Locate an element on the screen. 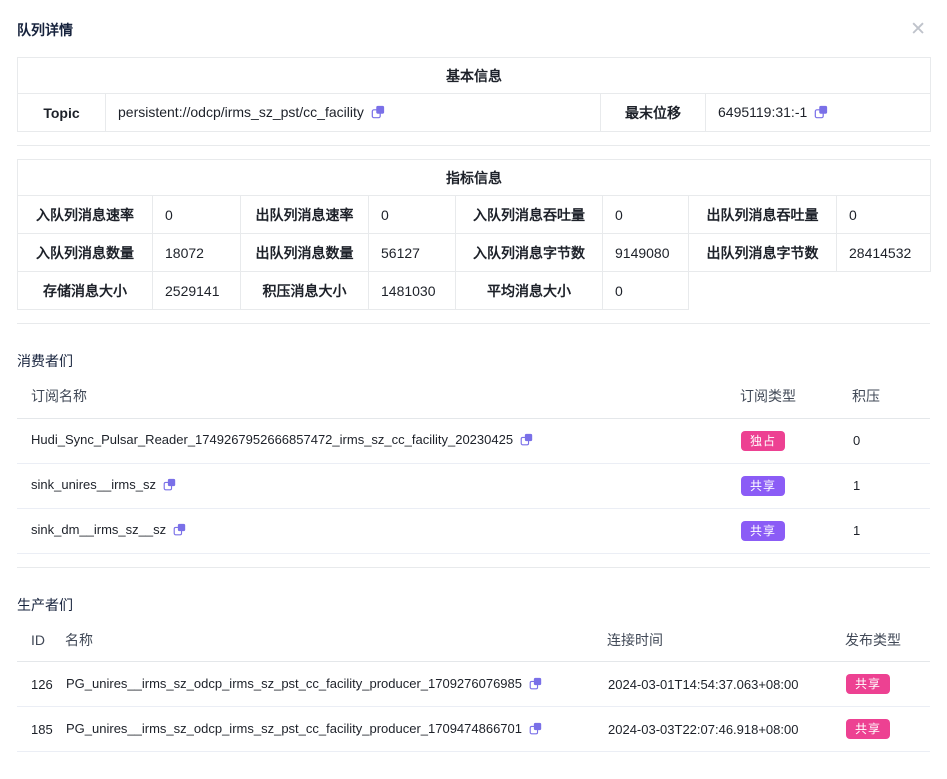 The image size is (947, 779). producer-id: 185 is located at coordinates (41, 729).